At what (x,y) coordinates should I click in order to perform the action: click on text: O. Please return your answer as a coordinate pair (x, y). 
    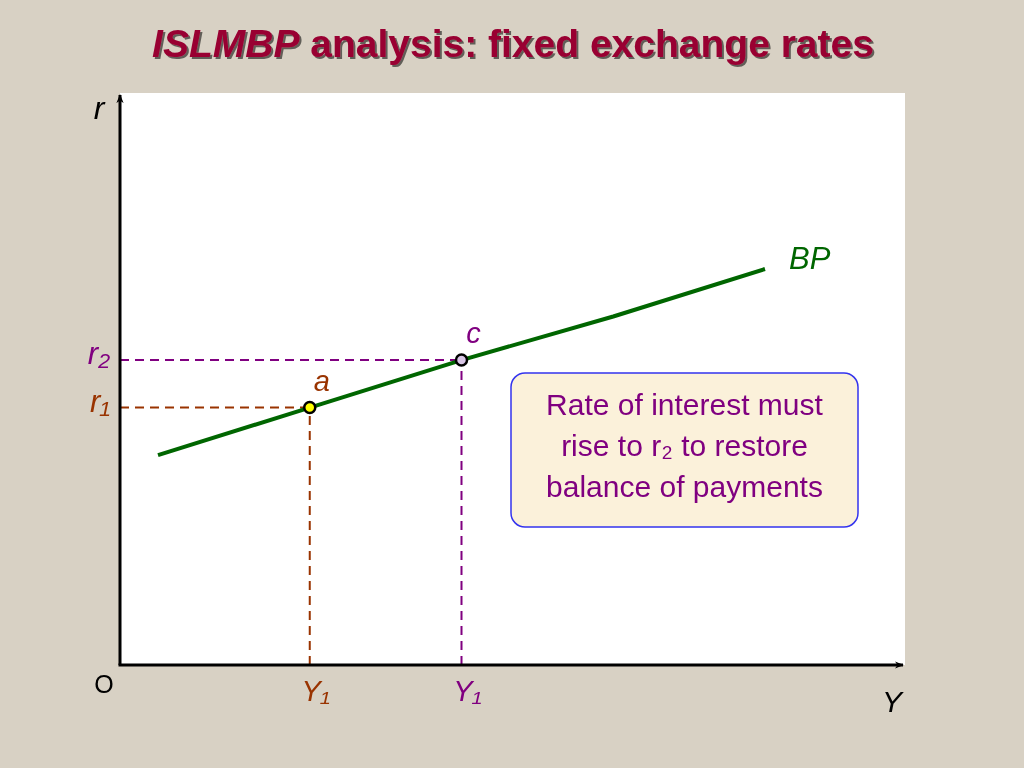
    Looking at the image, I should click on (104, 684).